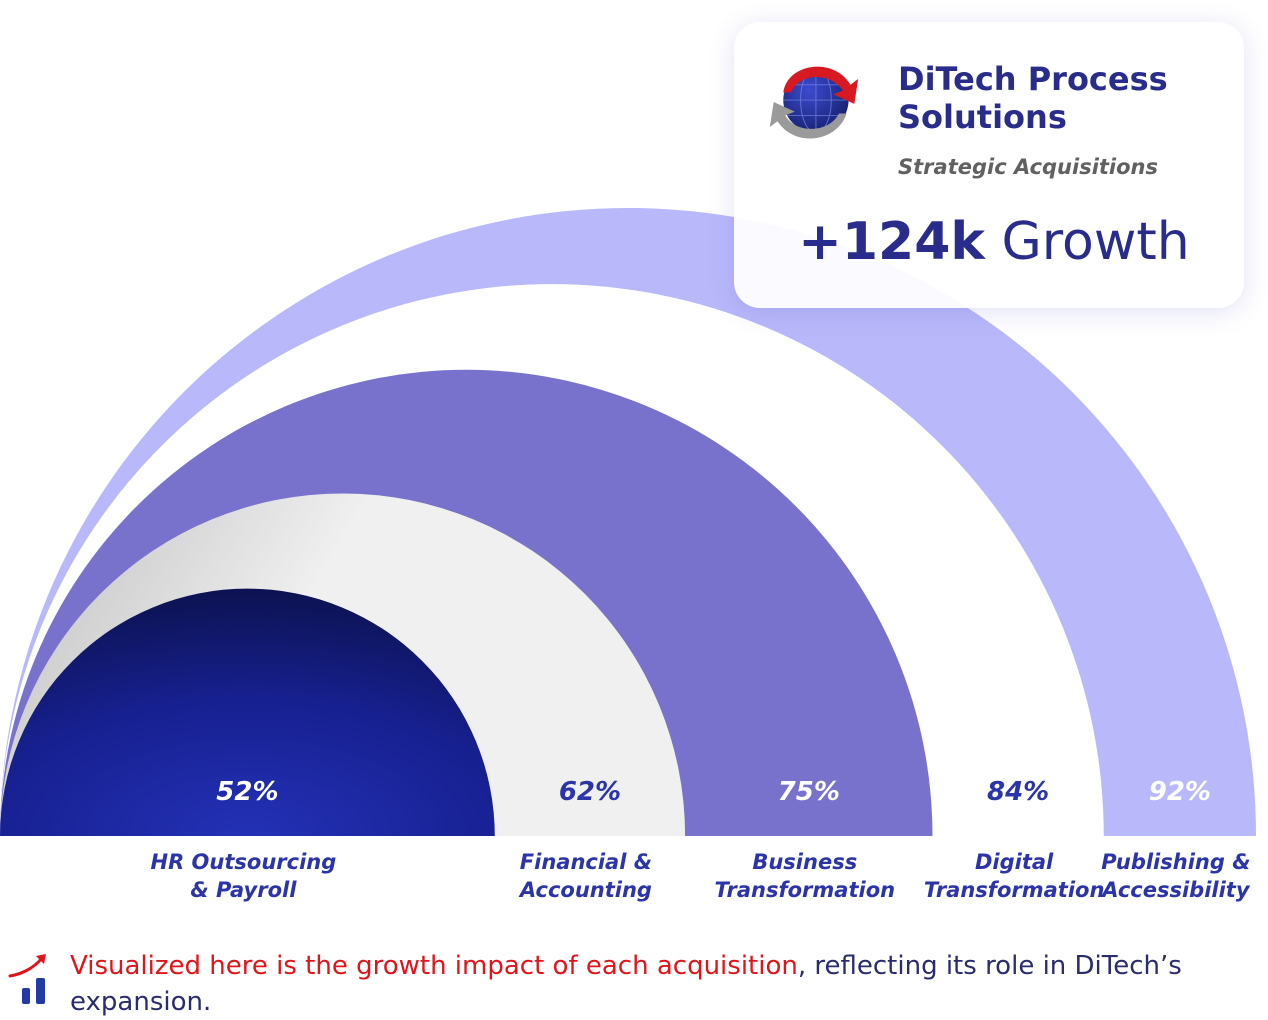 This screenshot has width=1268, height=1020. I want to click on value-label-dt: 84%, so click(1018, 792).